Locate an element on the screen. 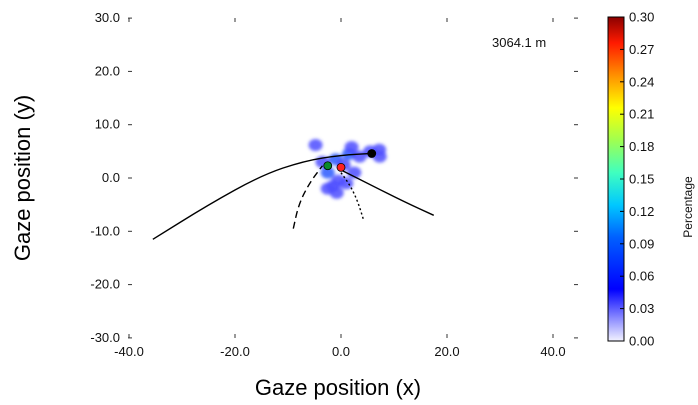 This screenshot has width=698, height=405. x-axis-title: Gaze position (x) is located at coordinates (338, 387).